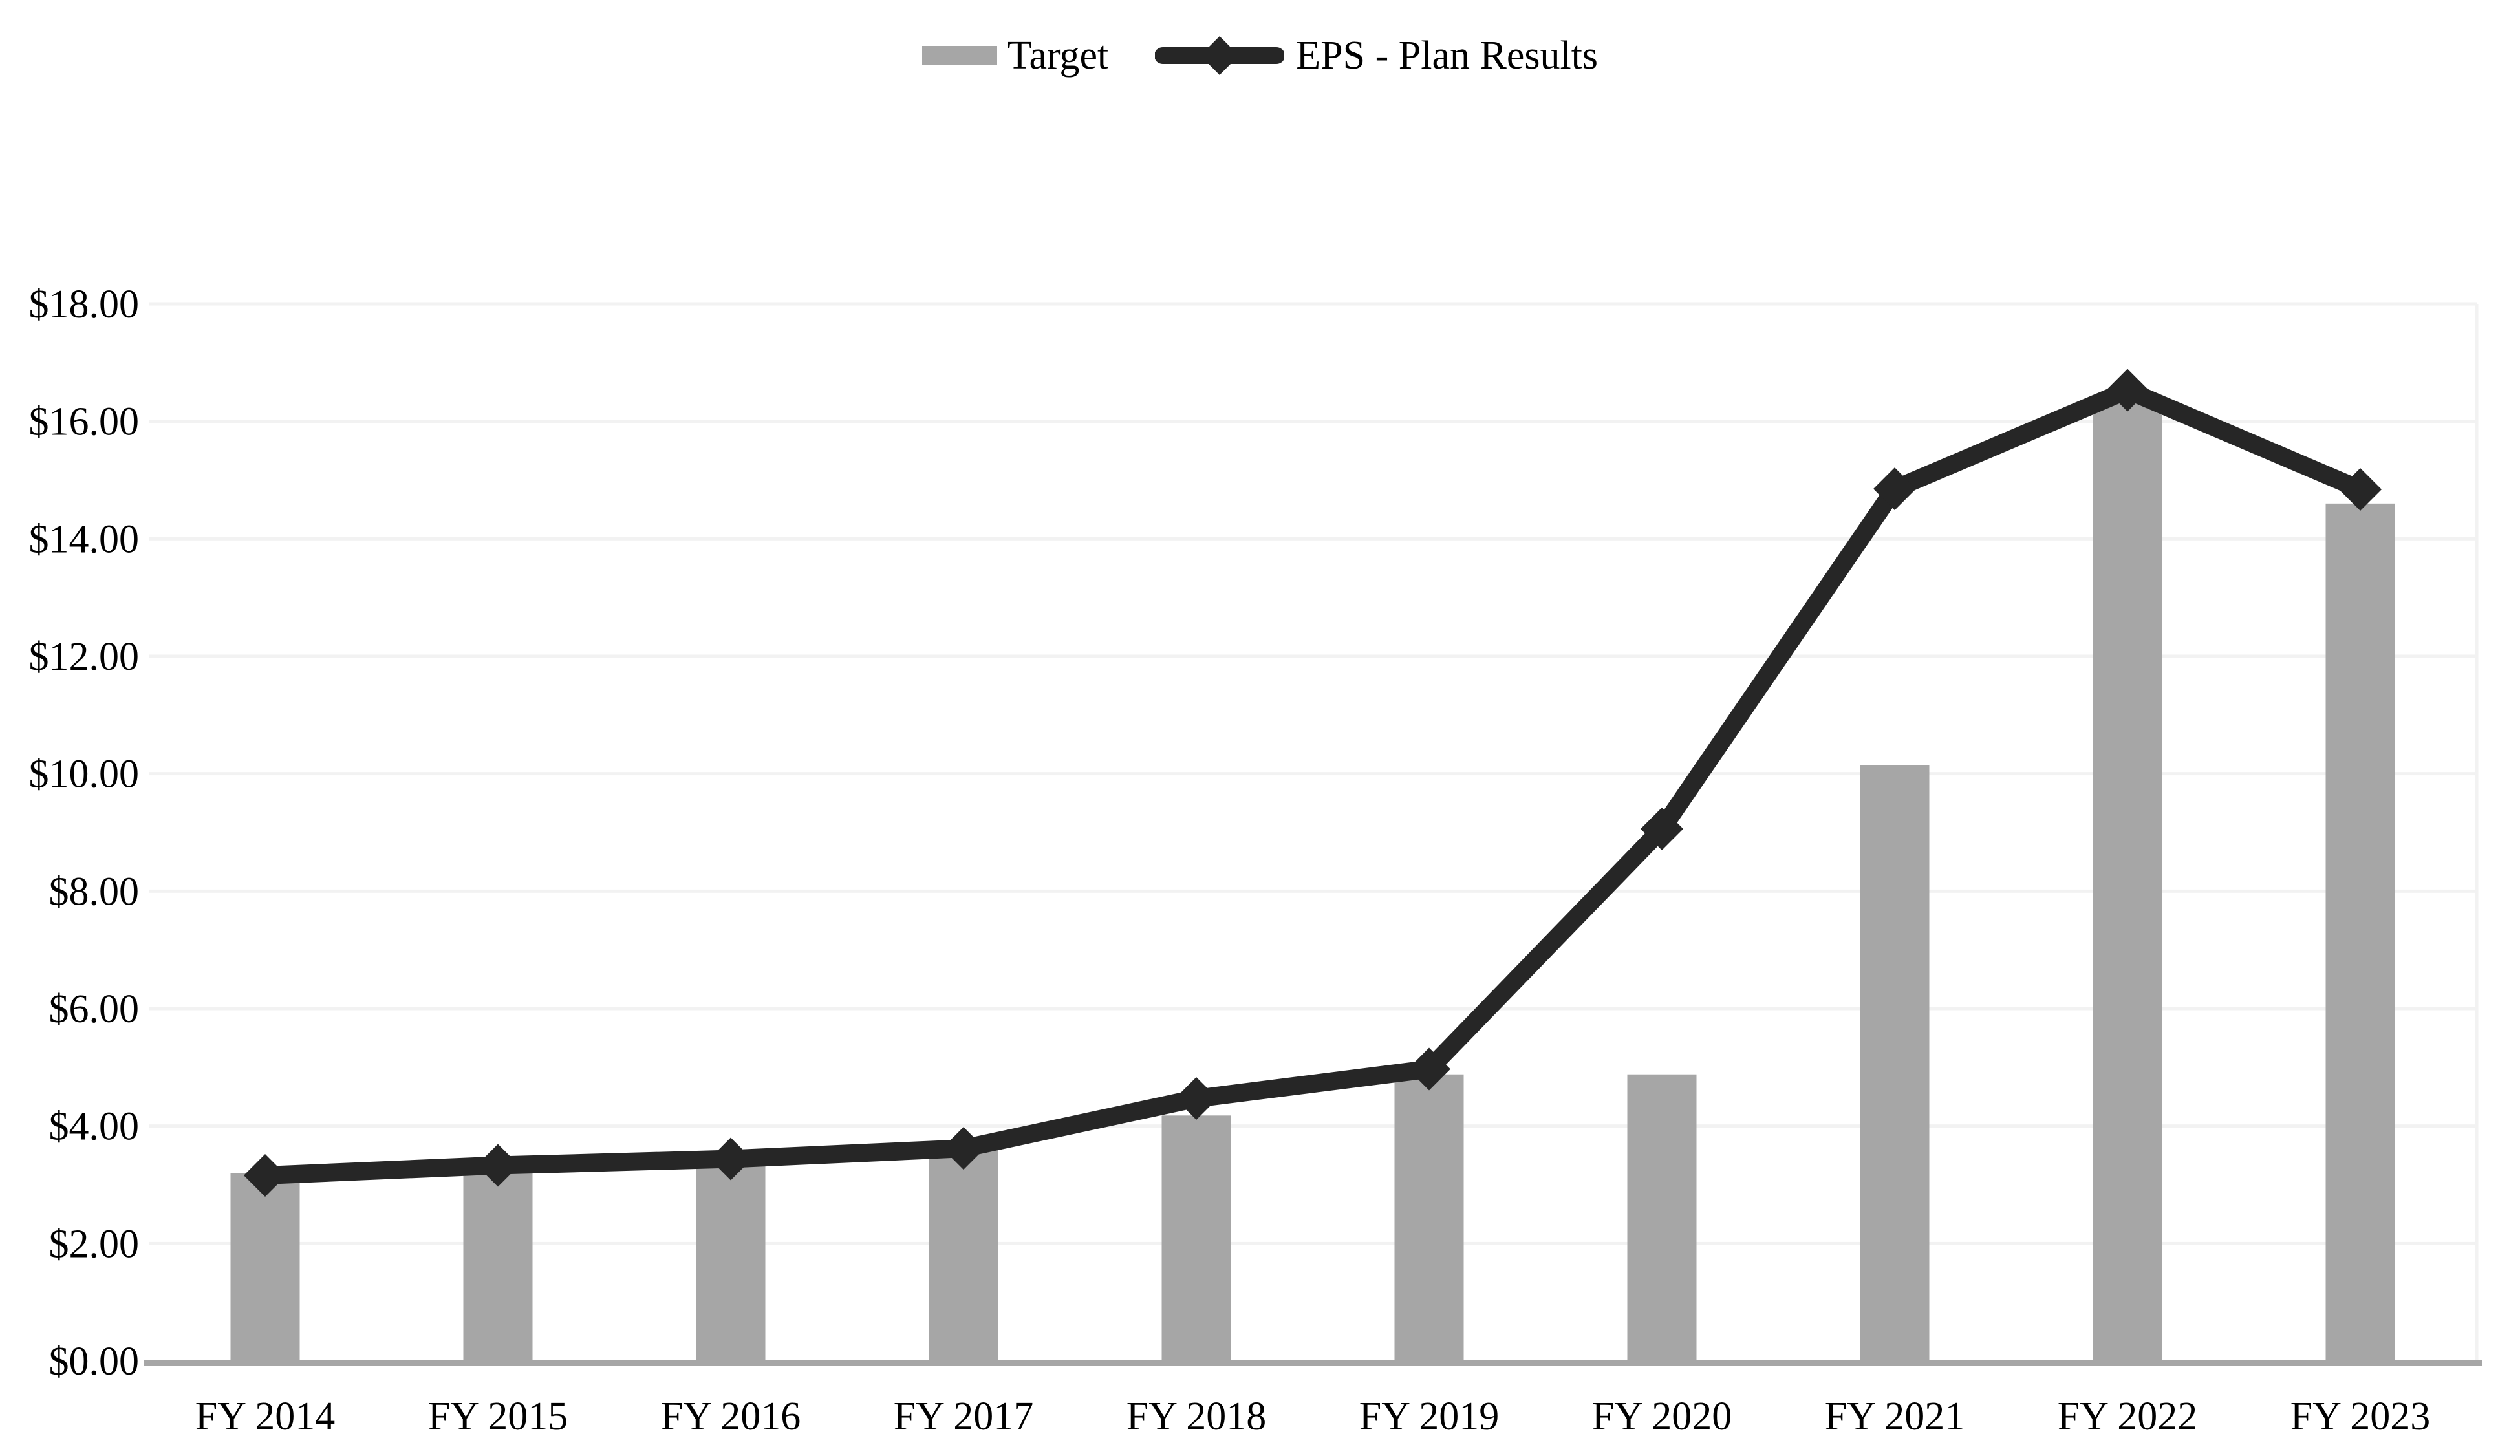 This screenshot has height=1456, width=2520. Describe the element at coordinates (2127, 880) in the screenshot. I see `target-bar-fy-2022` at that location.